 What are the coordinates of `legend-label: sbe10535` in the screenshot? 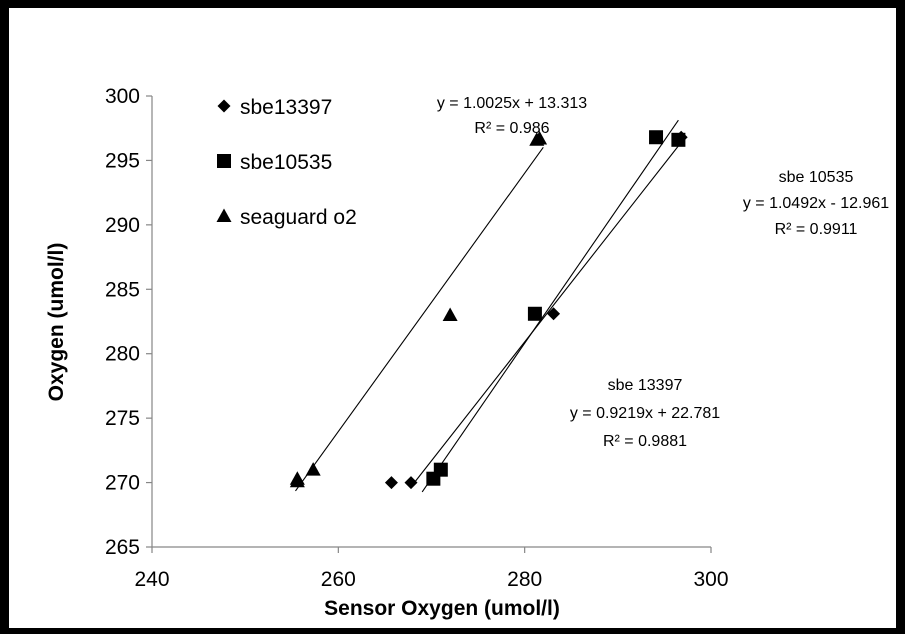 It's located at (286, 162).